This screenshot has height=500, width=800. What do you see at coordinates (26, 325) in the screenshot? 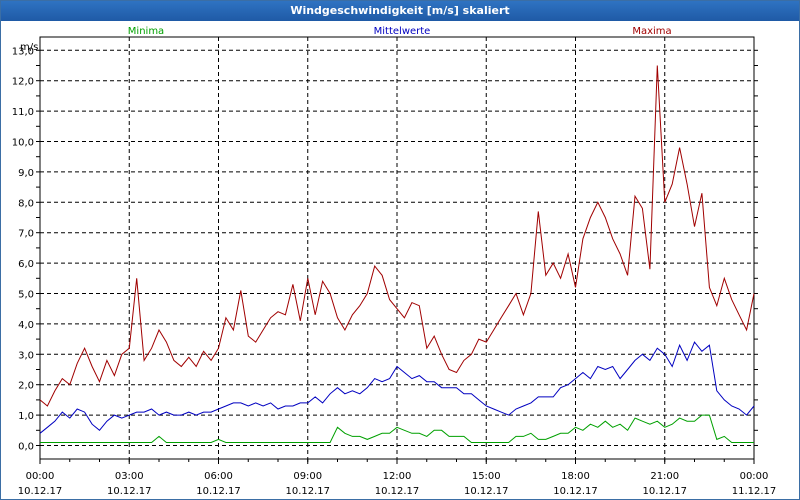
I see `y-tick-label: 4,0` at bounding box center [26, 325].